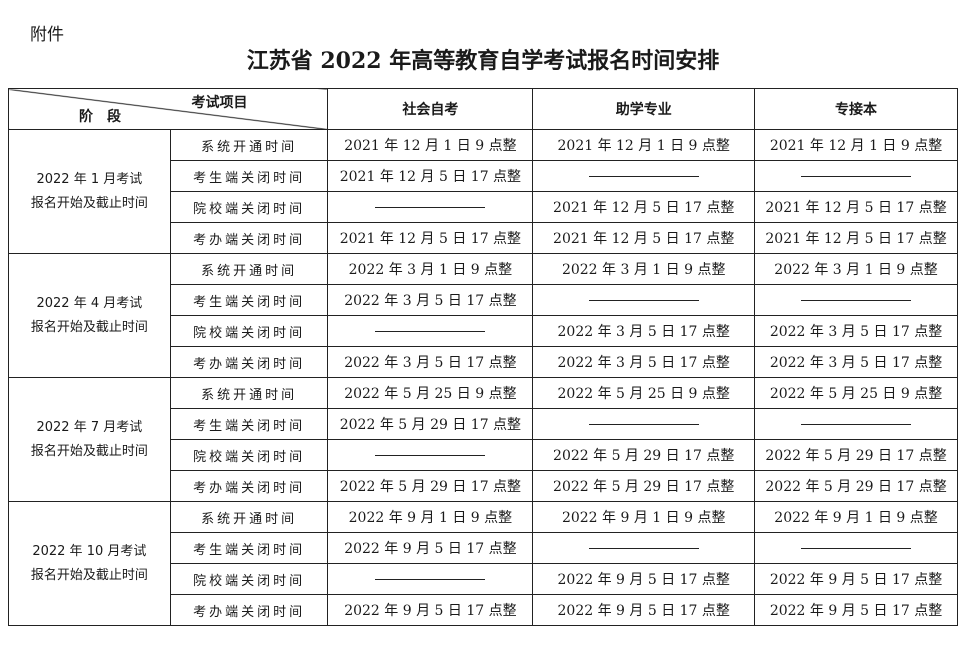 The width and height of the screenshot is (966, 648). What do you see at coordinates (89, 191) in the screenshot?
I see `stage-cell: 2022 年 1 月考试 报名开始及截止时间` at bounding box center [89, 191].